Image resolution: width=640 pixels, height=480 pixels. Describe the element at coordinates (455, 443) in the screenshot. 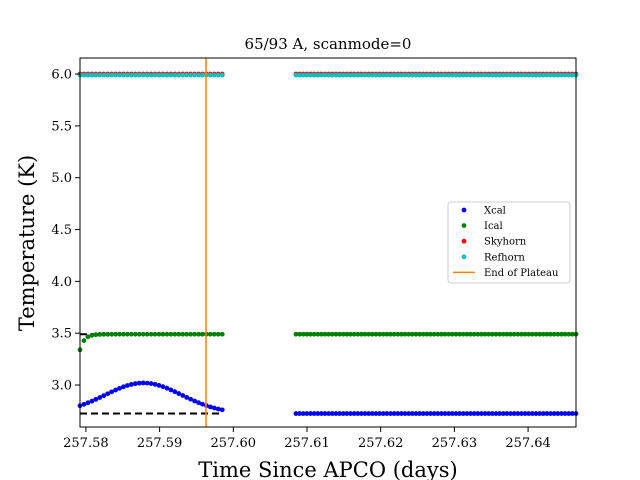

I see `x-tick-label: 257.63` at that location.